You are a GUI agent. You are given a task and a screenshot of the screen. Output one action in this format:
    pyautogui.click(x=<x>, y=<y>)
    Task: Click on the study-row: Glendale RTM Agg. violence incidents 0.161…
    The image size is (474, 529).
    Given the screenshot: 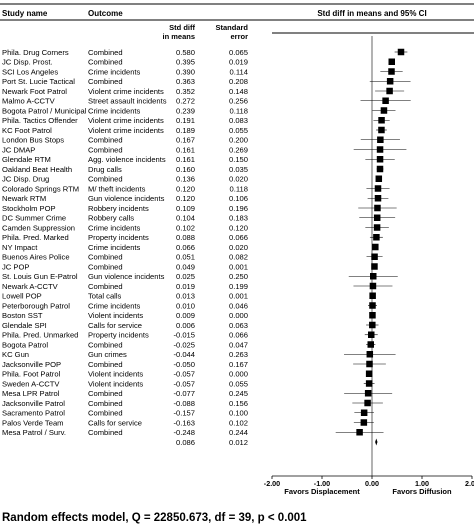 What is the action you would take?
    pyautogui.click(x=125, y=159)
    